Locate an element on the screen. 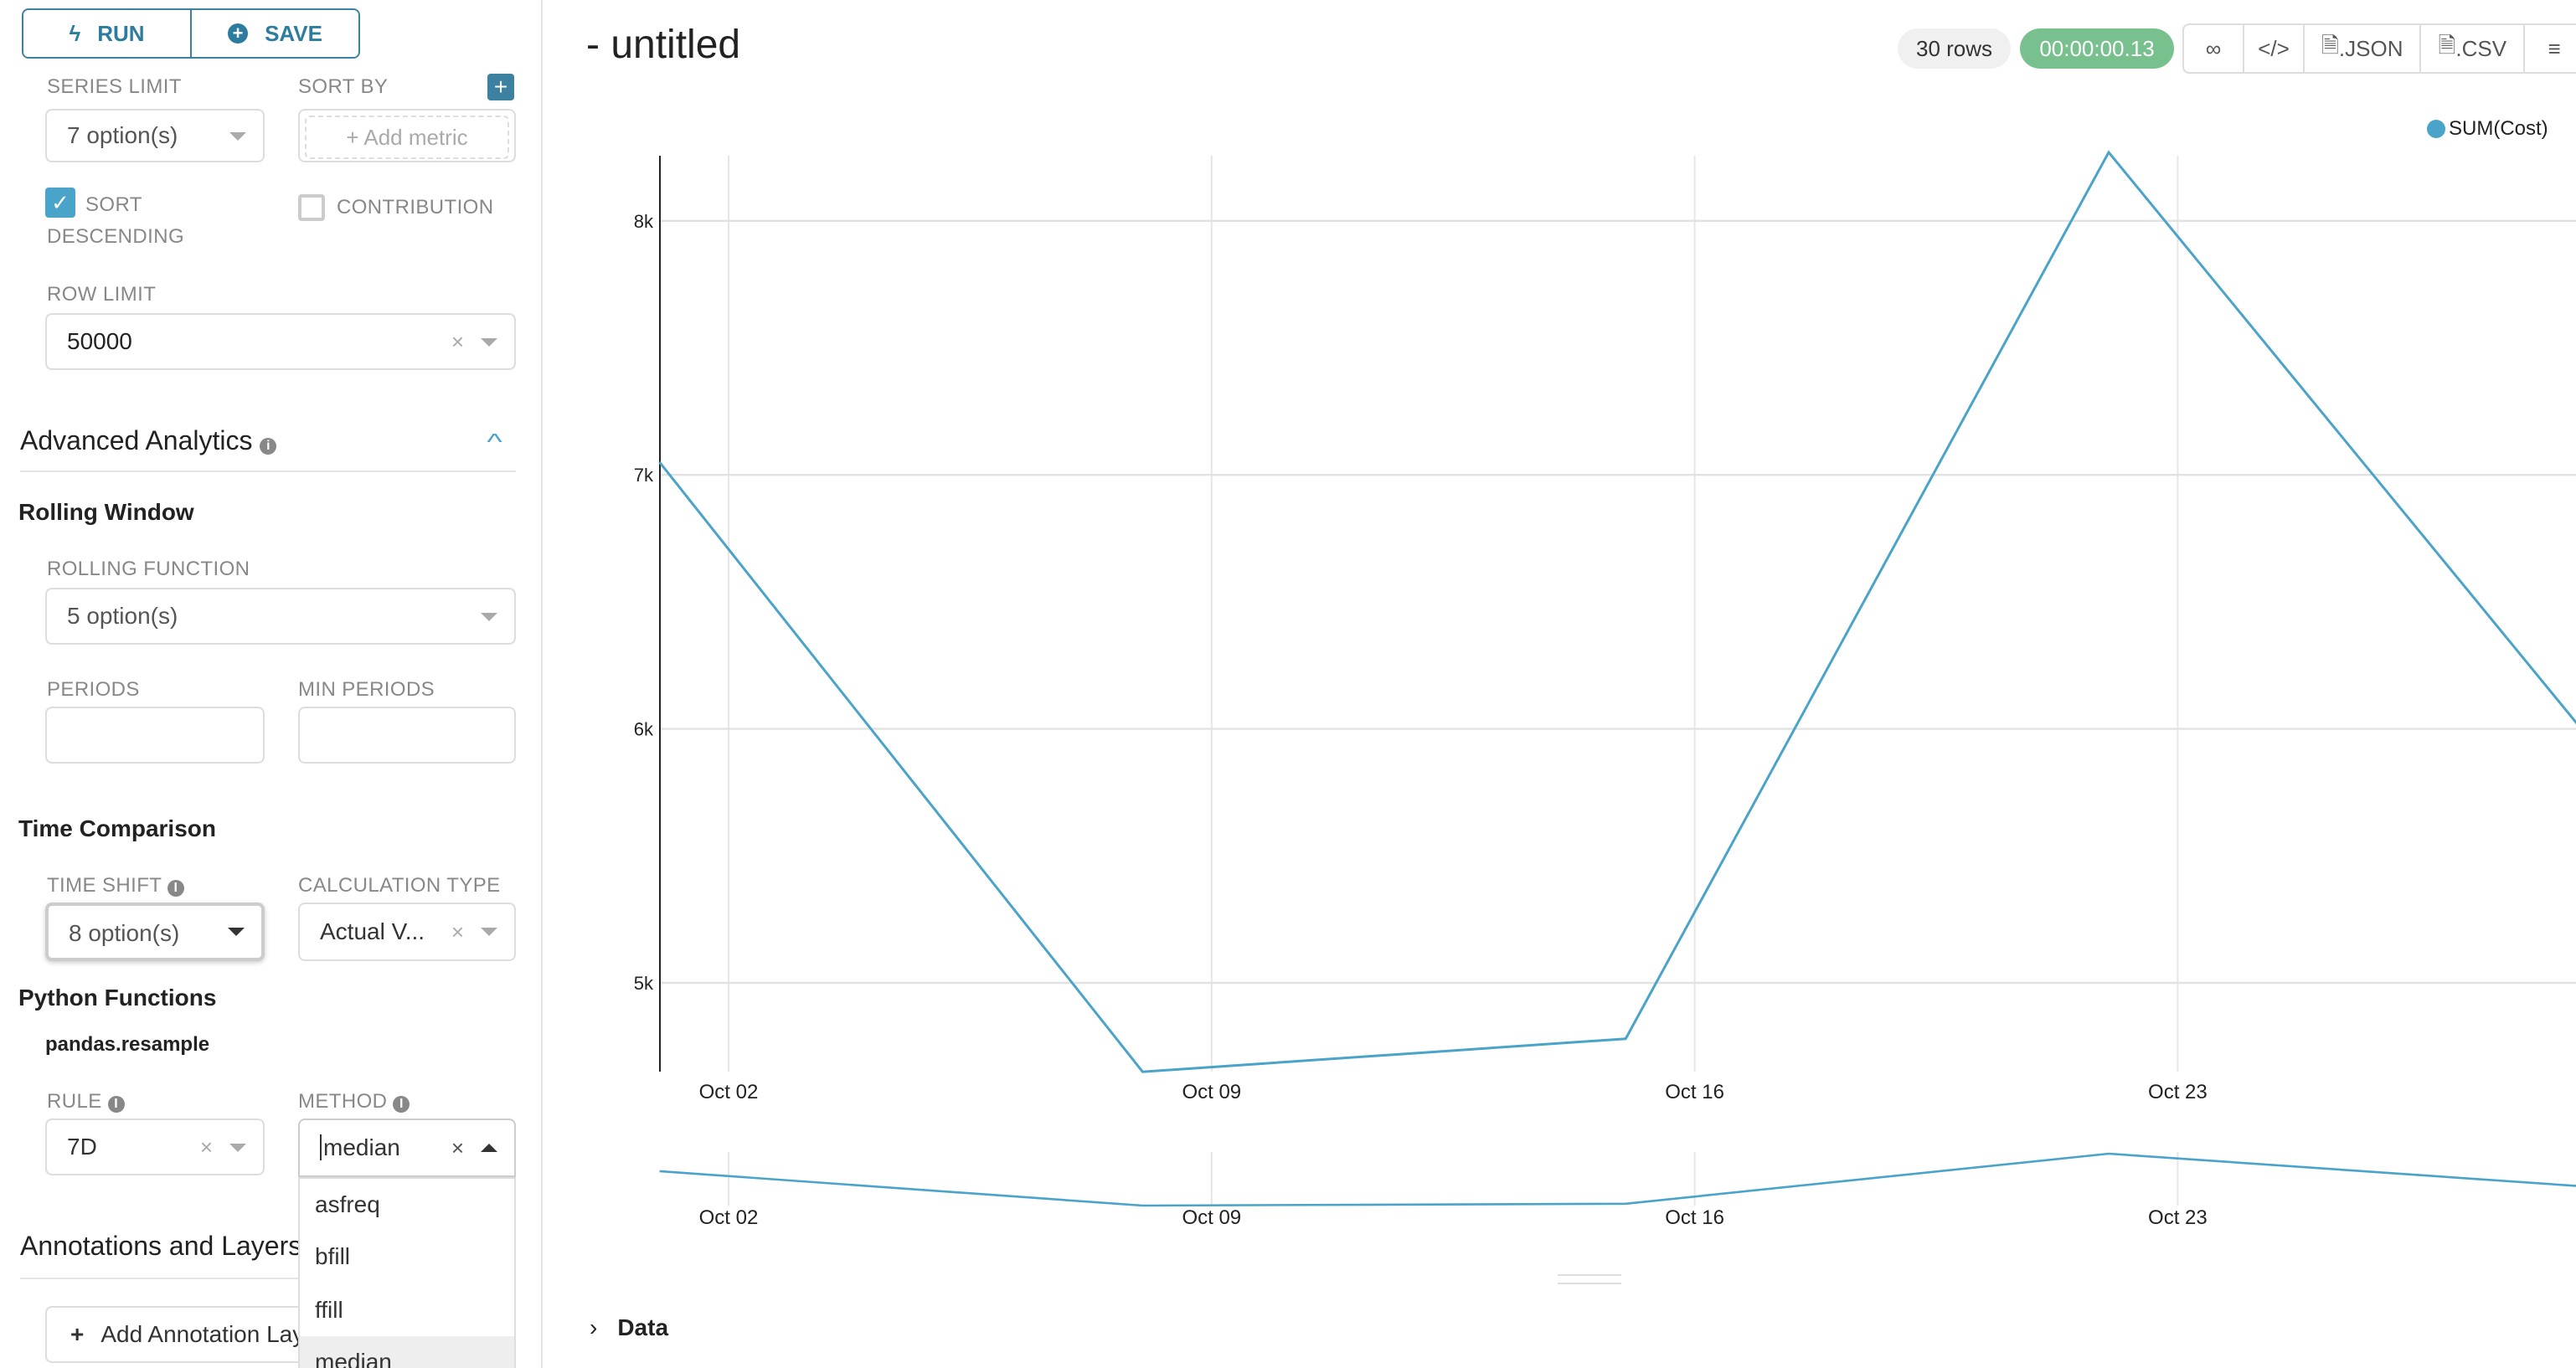  run-save-group: ϟ RUN + SAVE is located at coordinates (191, 33).